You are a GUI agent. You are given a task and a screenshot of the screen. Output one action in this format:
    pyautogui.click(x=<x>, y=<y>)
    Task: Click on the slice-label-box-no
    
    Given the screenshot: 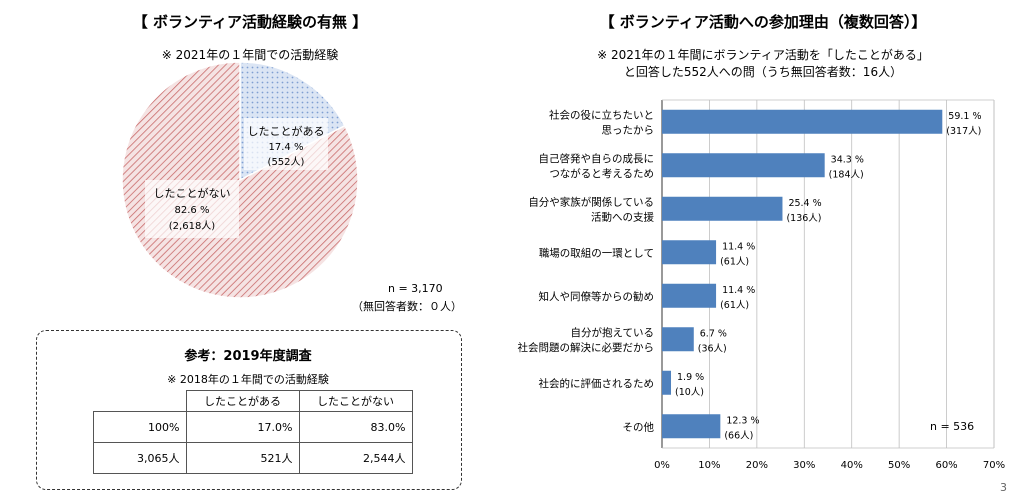 What is the action you would take?
    pyautogui.click(x=192, y=209)
    